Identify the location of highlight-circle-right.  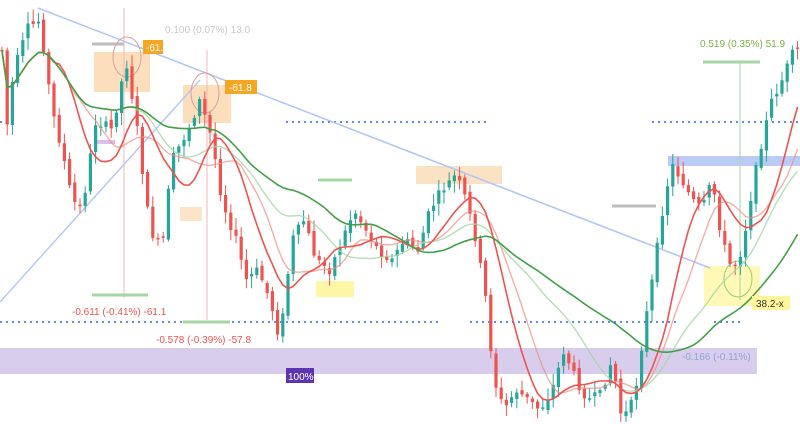
(738, 279).